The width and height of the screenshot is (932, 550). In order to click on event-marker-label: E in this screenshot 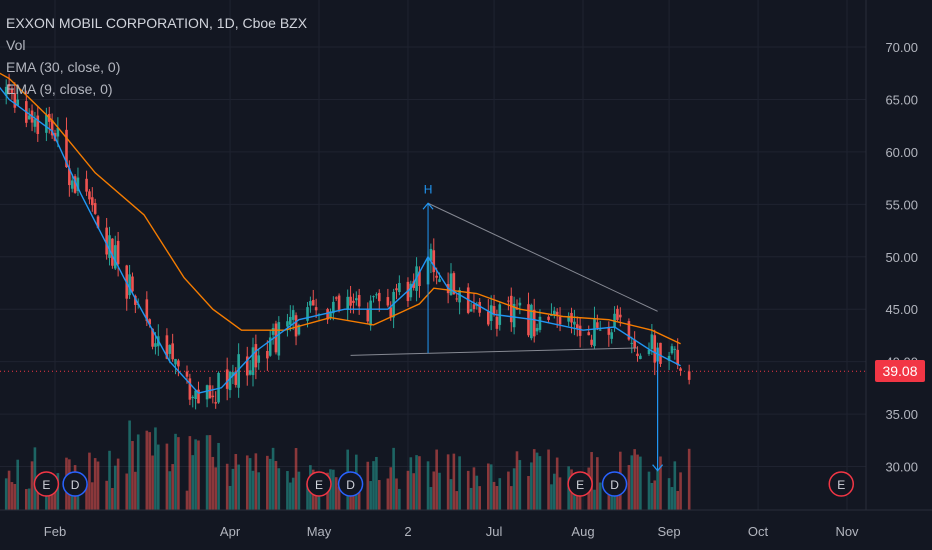, I will do `click(319, 485)`.